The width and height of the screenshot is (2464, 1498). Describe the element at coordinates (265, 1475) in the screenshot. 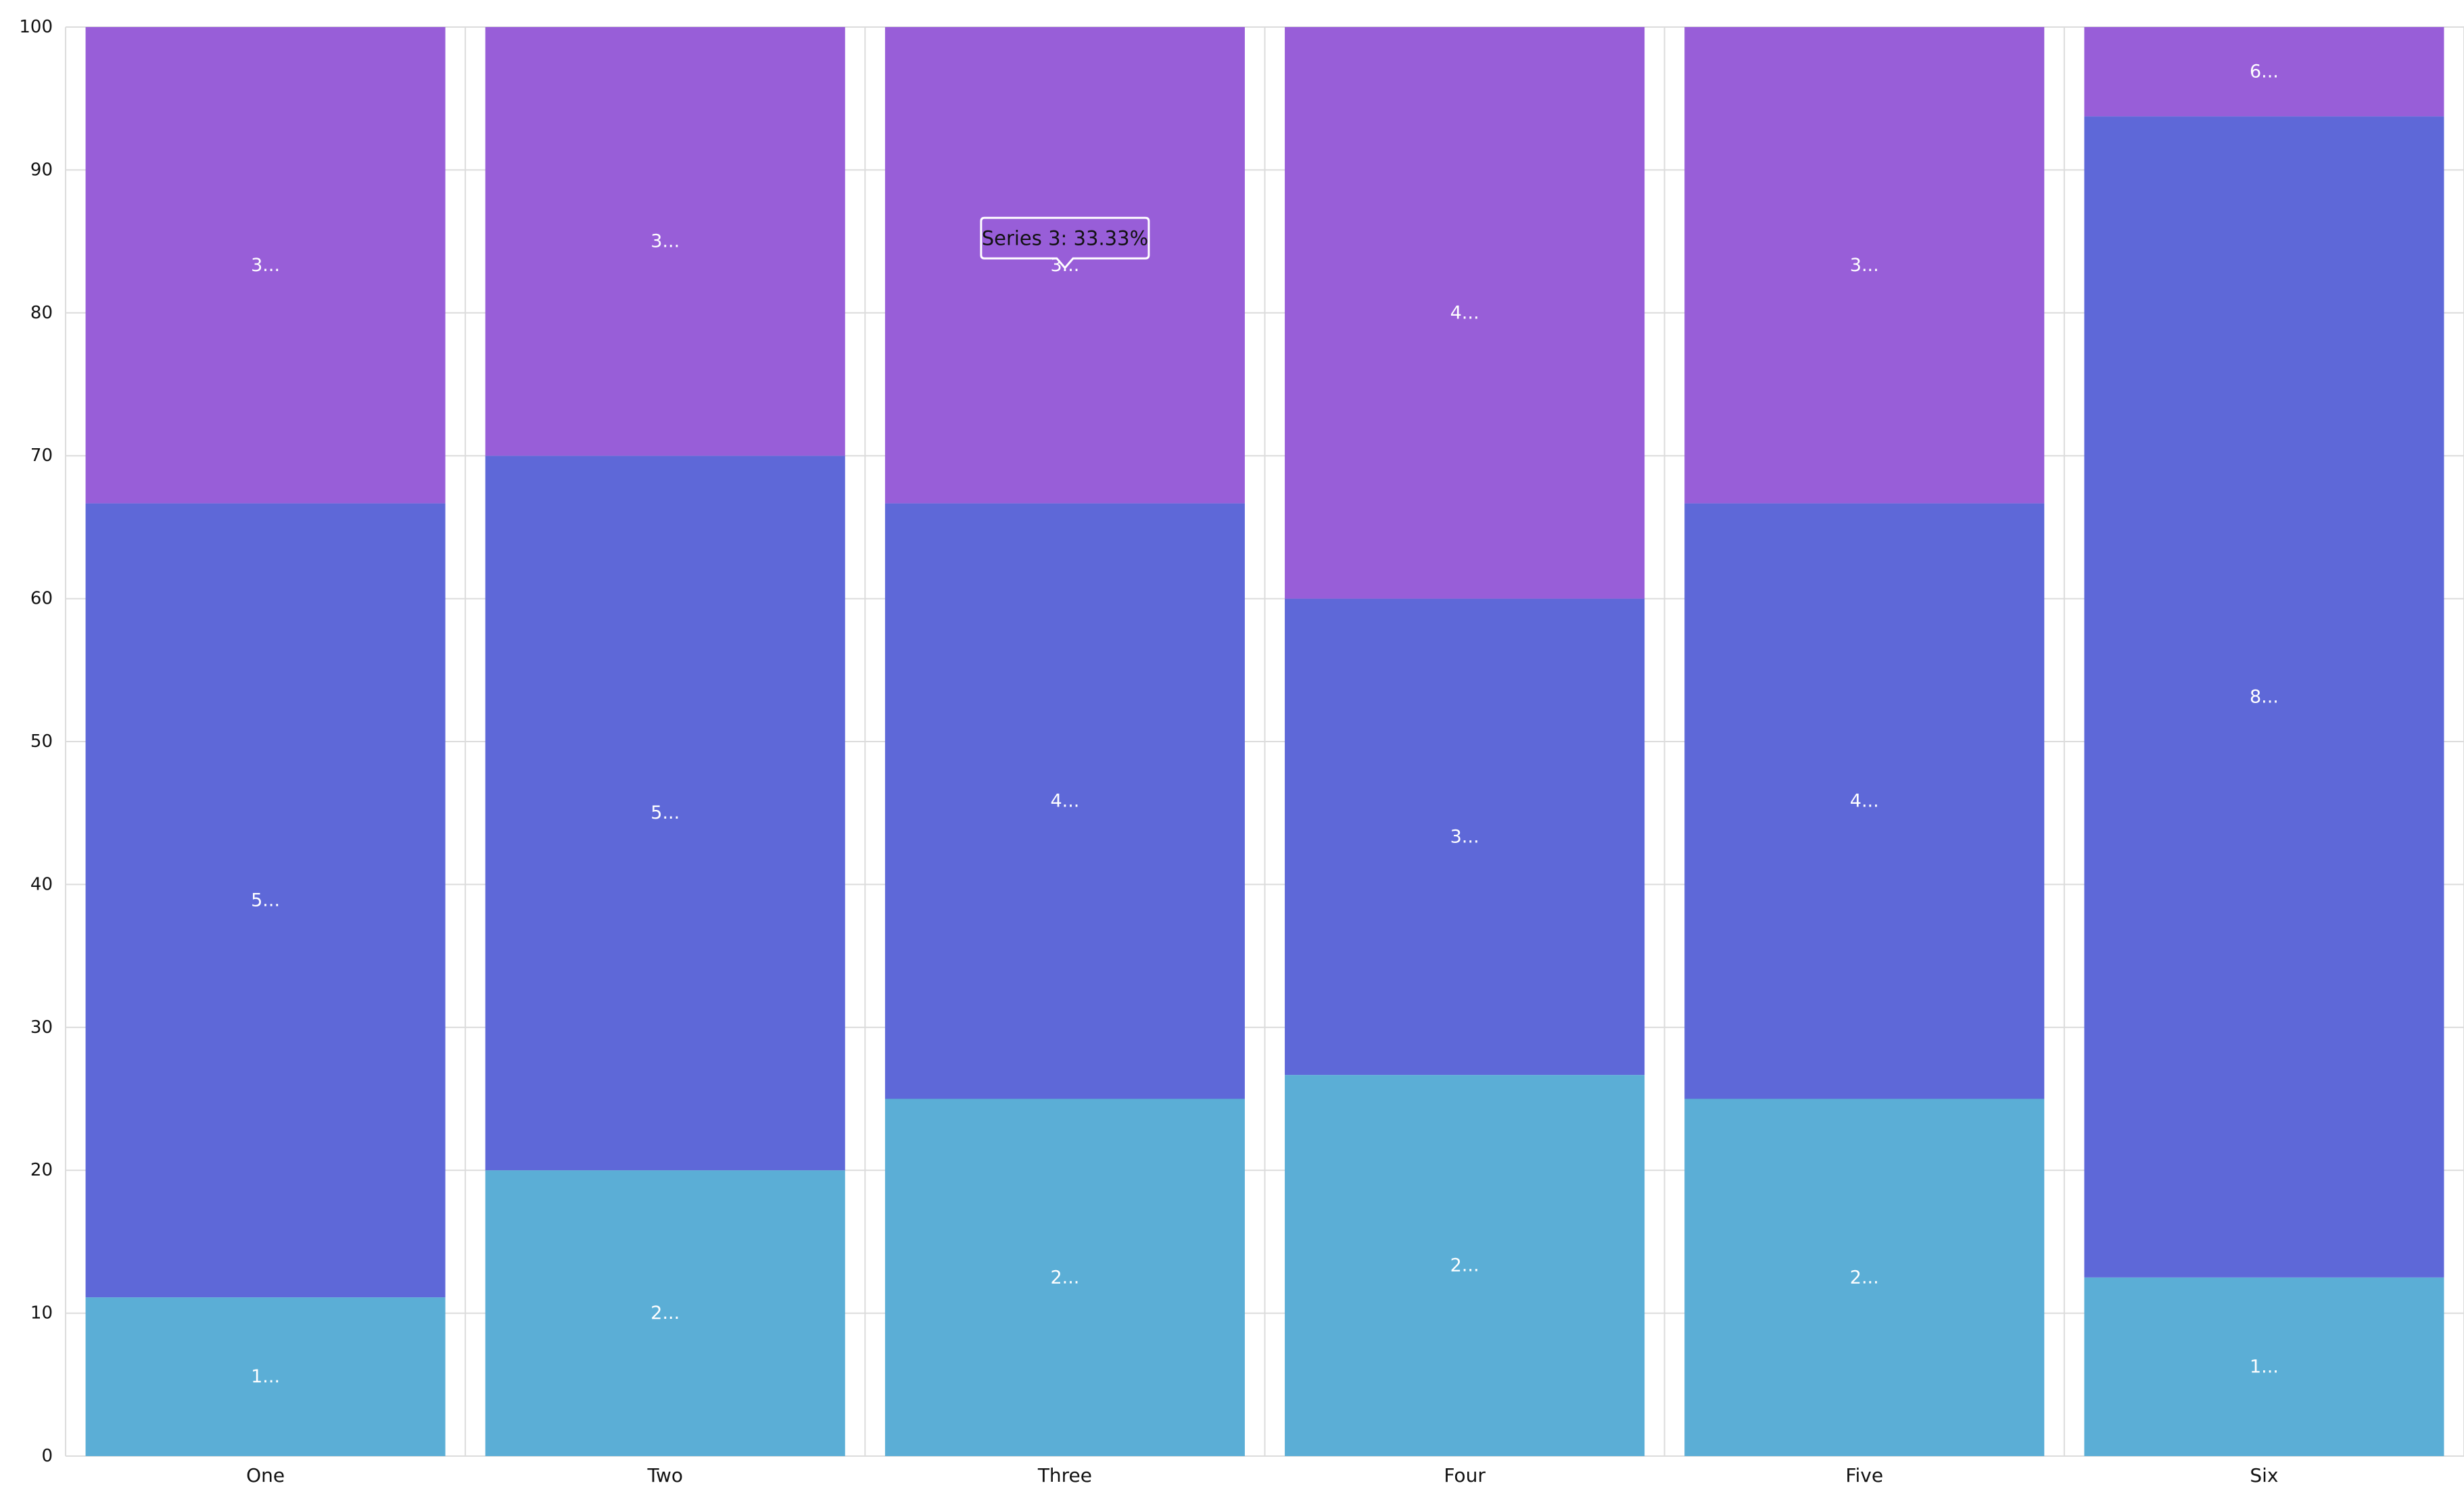

I see `x-tick-label: One` at that location.